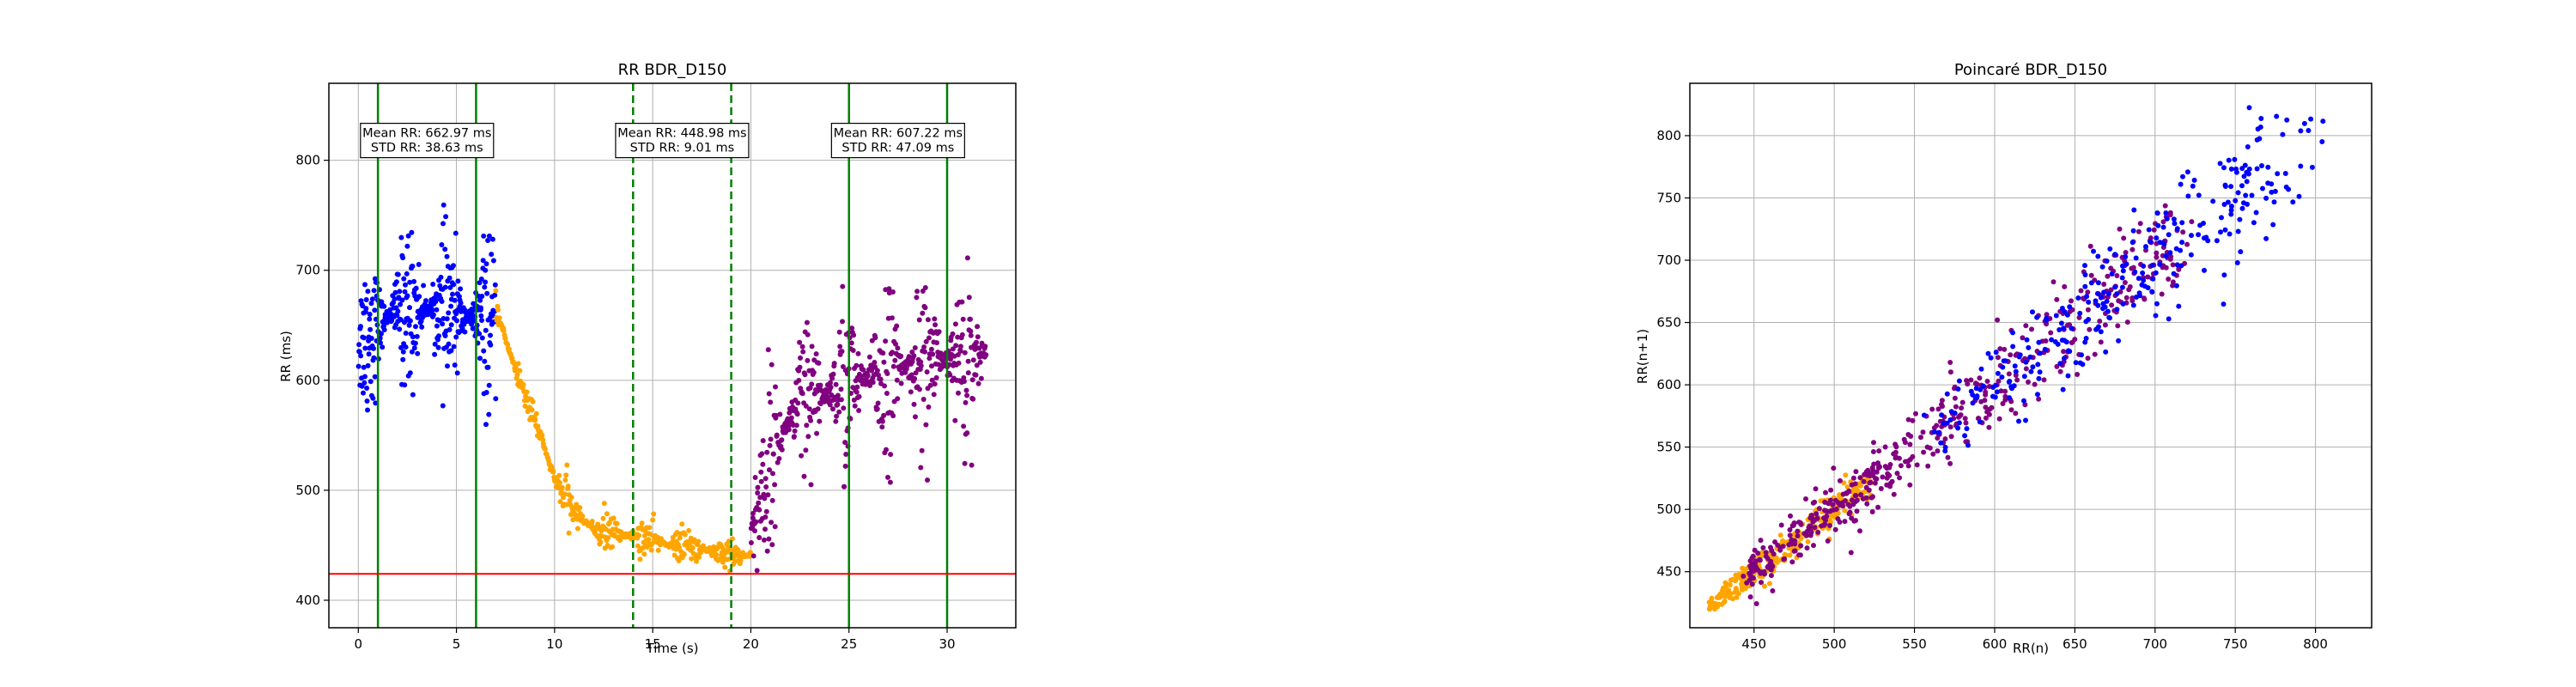 The image size is (2576, 687). I want to click on rr-tick-label-y: 500, so click(307, 490).